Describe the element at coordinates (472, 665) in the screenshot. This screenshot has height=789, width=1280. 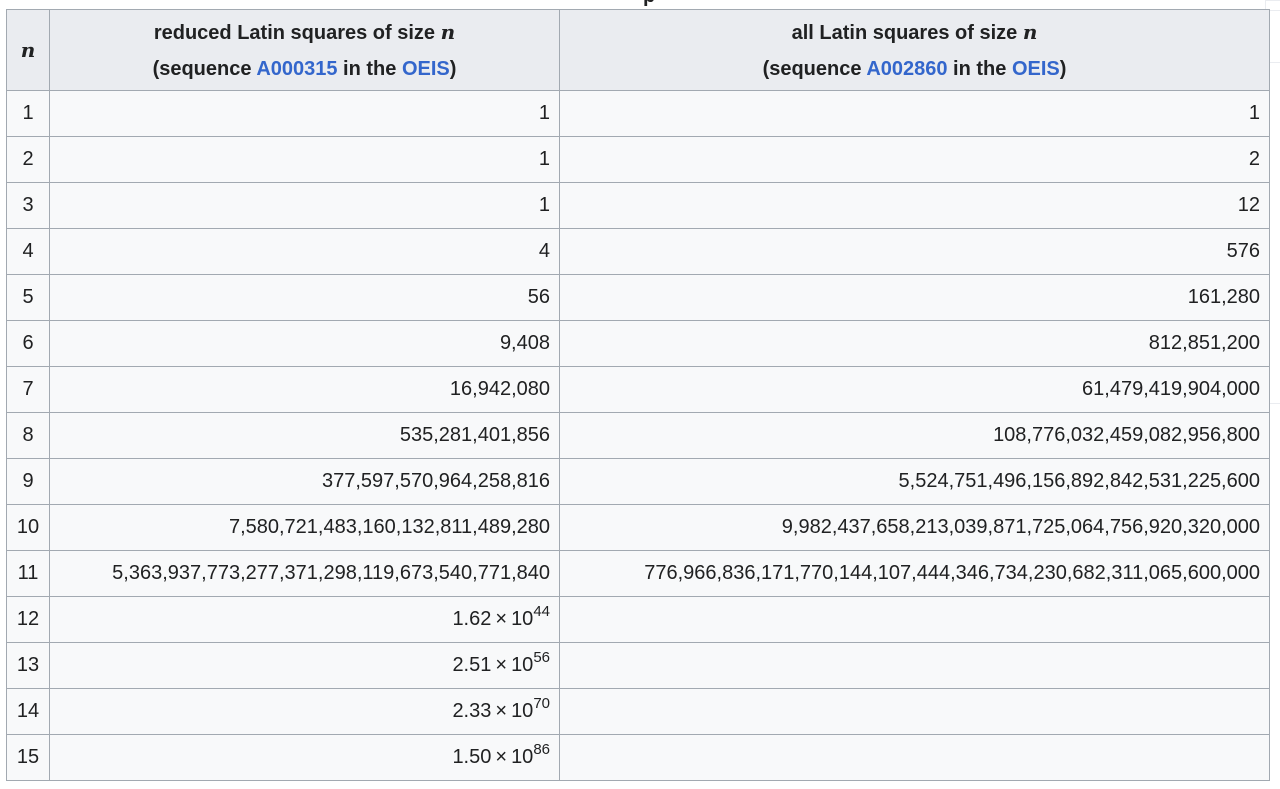
I see `approx-mantissa: 2.51` at that location.